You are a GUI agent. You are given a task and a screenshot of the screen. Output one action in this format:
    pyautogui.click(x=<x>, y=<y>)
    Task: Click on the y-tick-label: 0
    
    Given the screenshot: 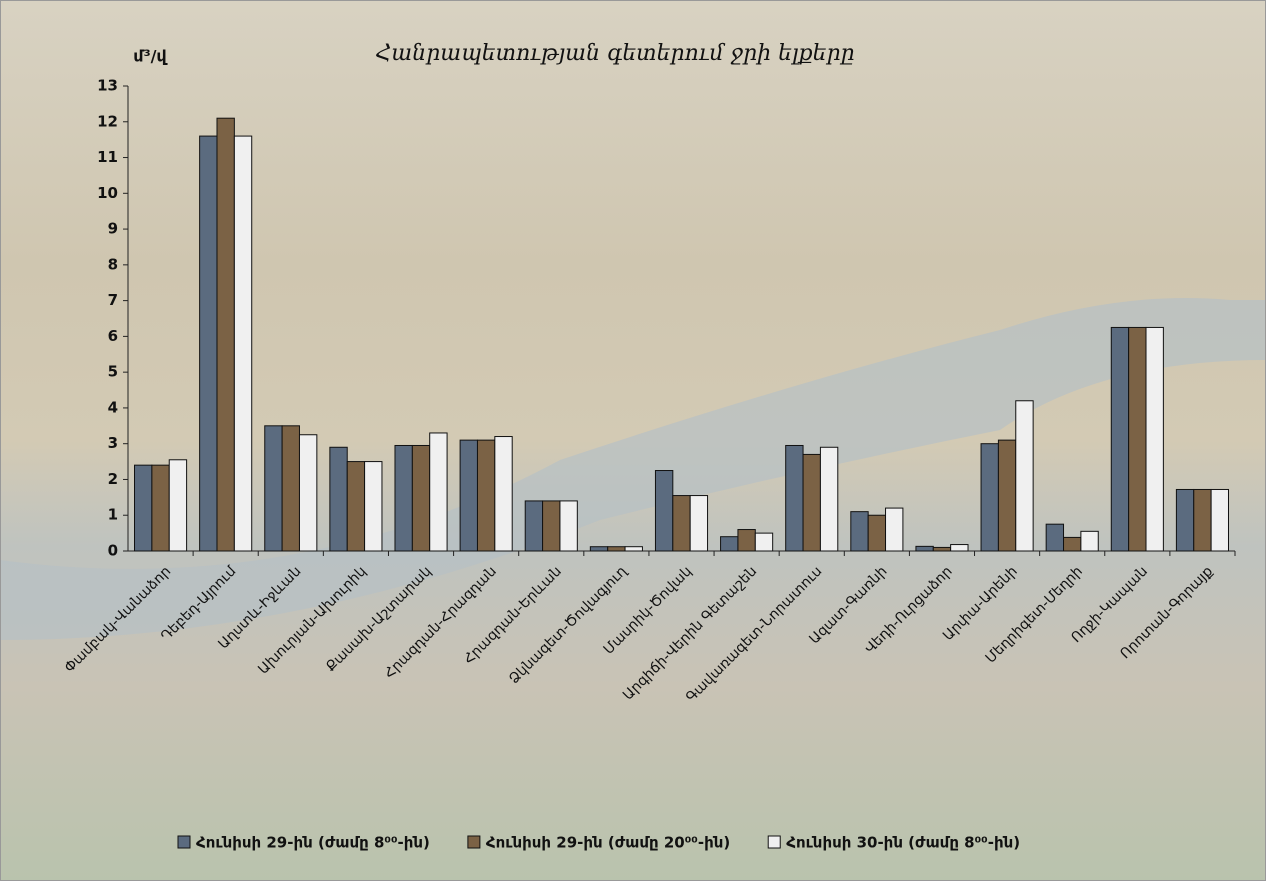 What is the action you would take?
    pyautogui.click(x=113, y=551)
    